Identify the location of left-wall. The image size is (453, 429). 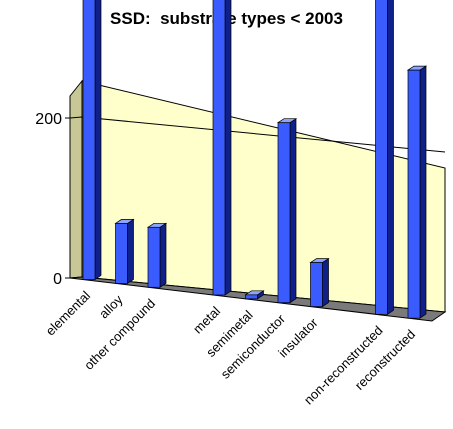
(76, 179).